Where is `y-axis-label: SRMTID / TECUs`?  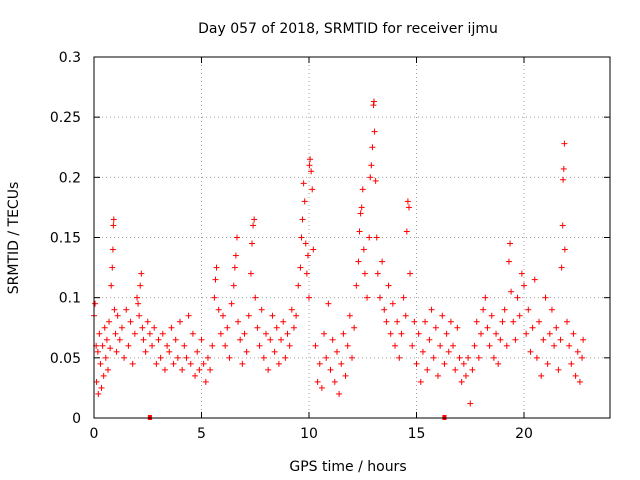
y-axis-label: SRMTID / TECUs is located at coordinates (14, 238).